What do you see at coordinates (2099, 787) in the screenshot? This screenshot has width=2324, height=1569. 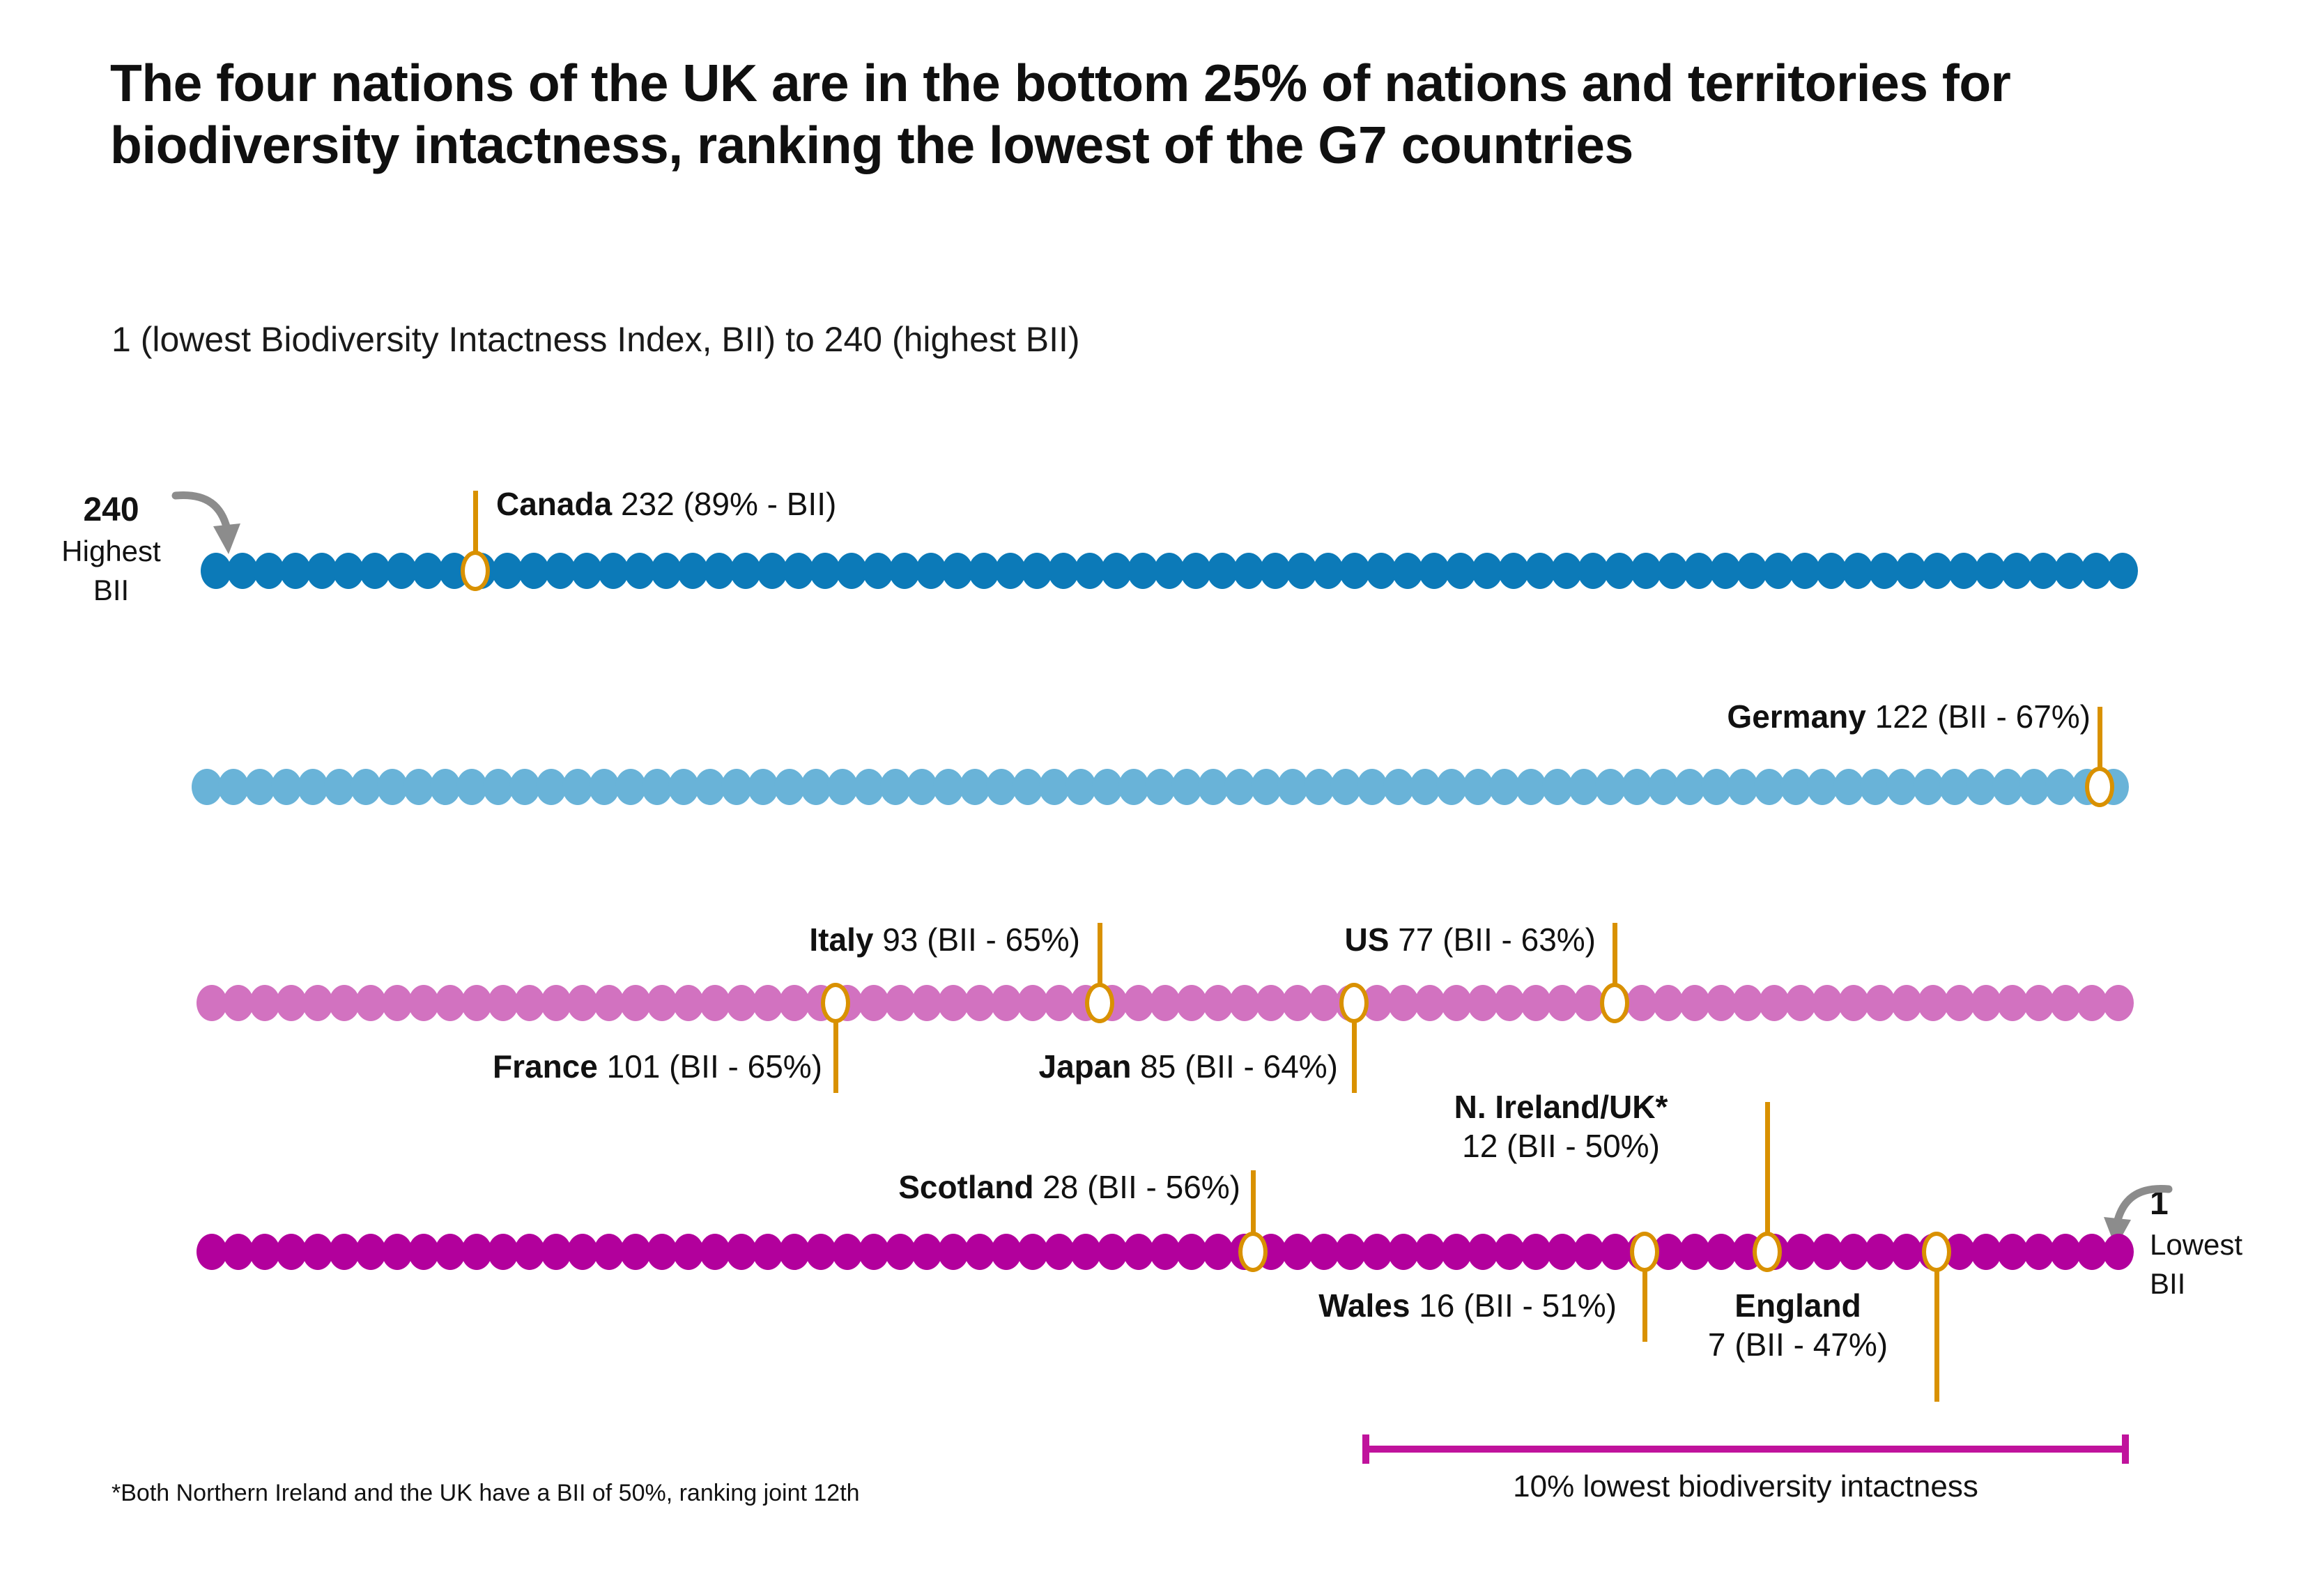 I see `marker-ring-germany` at bounding box center [2099, 787].